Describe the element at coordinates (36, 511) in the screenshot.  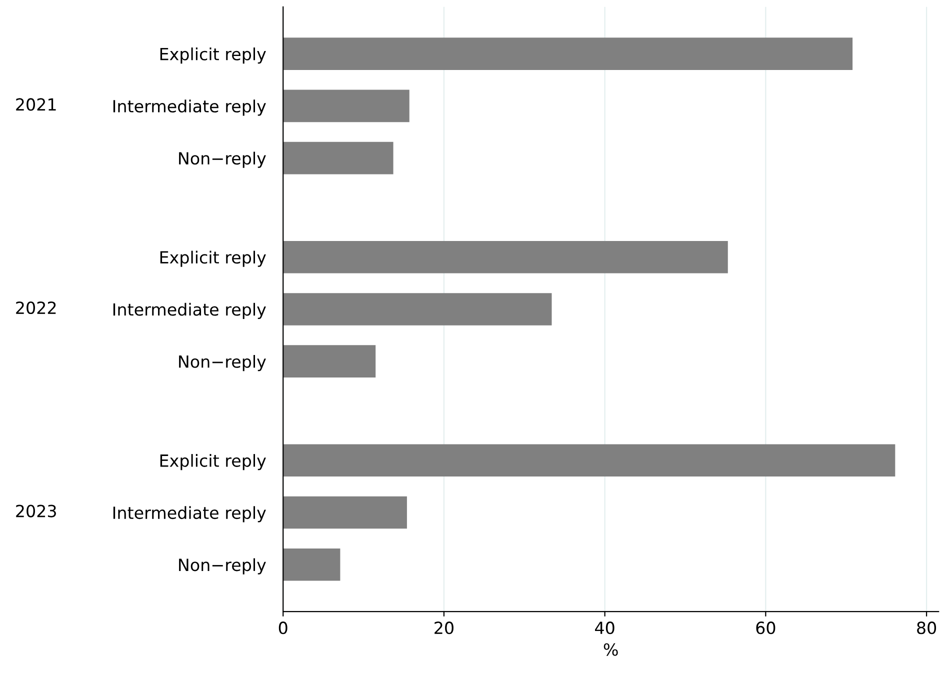
I see `text: 2023` at that location.